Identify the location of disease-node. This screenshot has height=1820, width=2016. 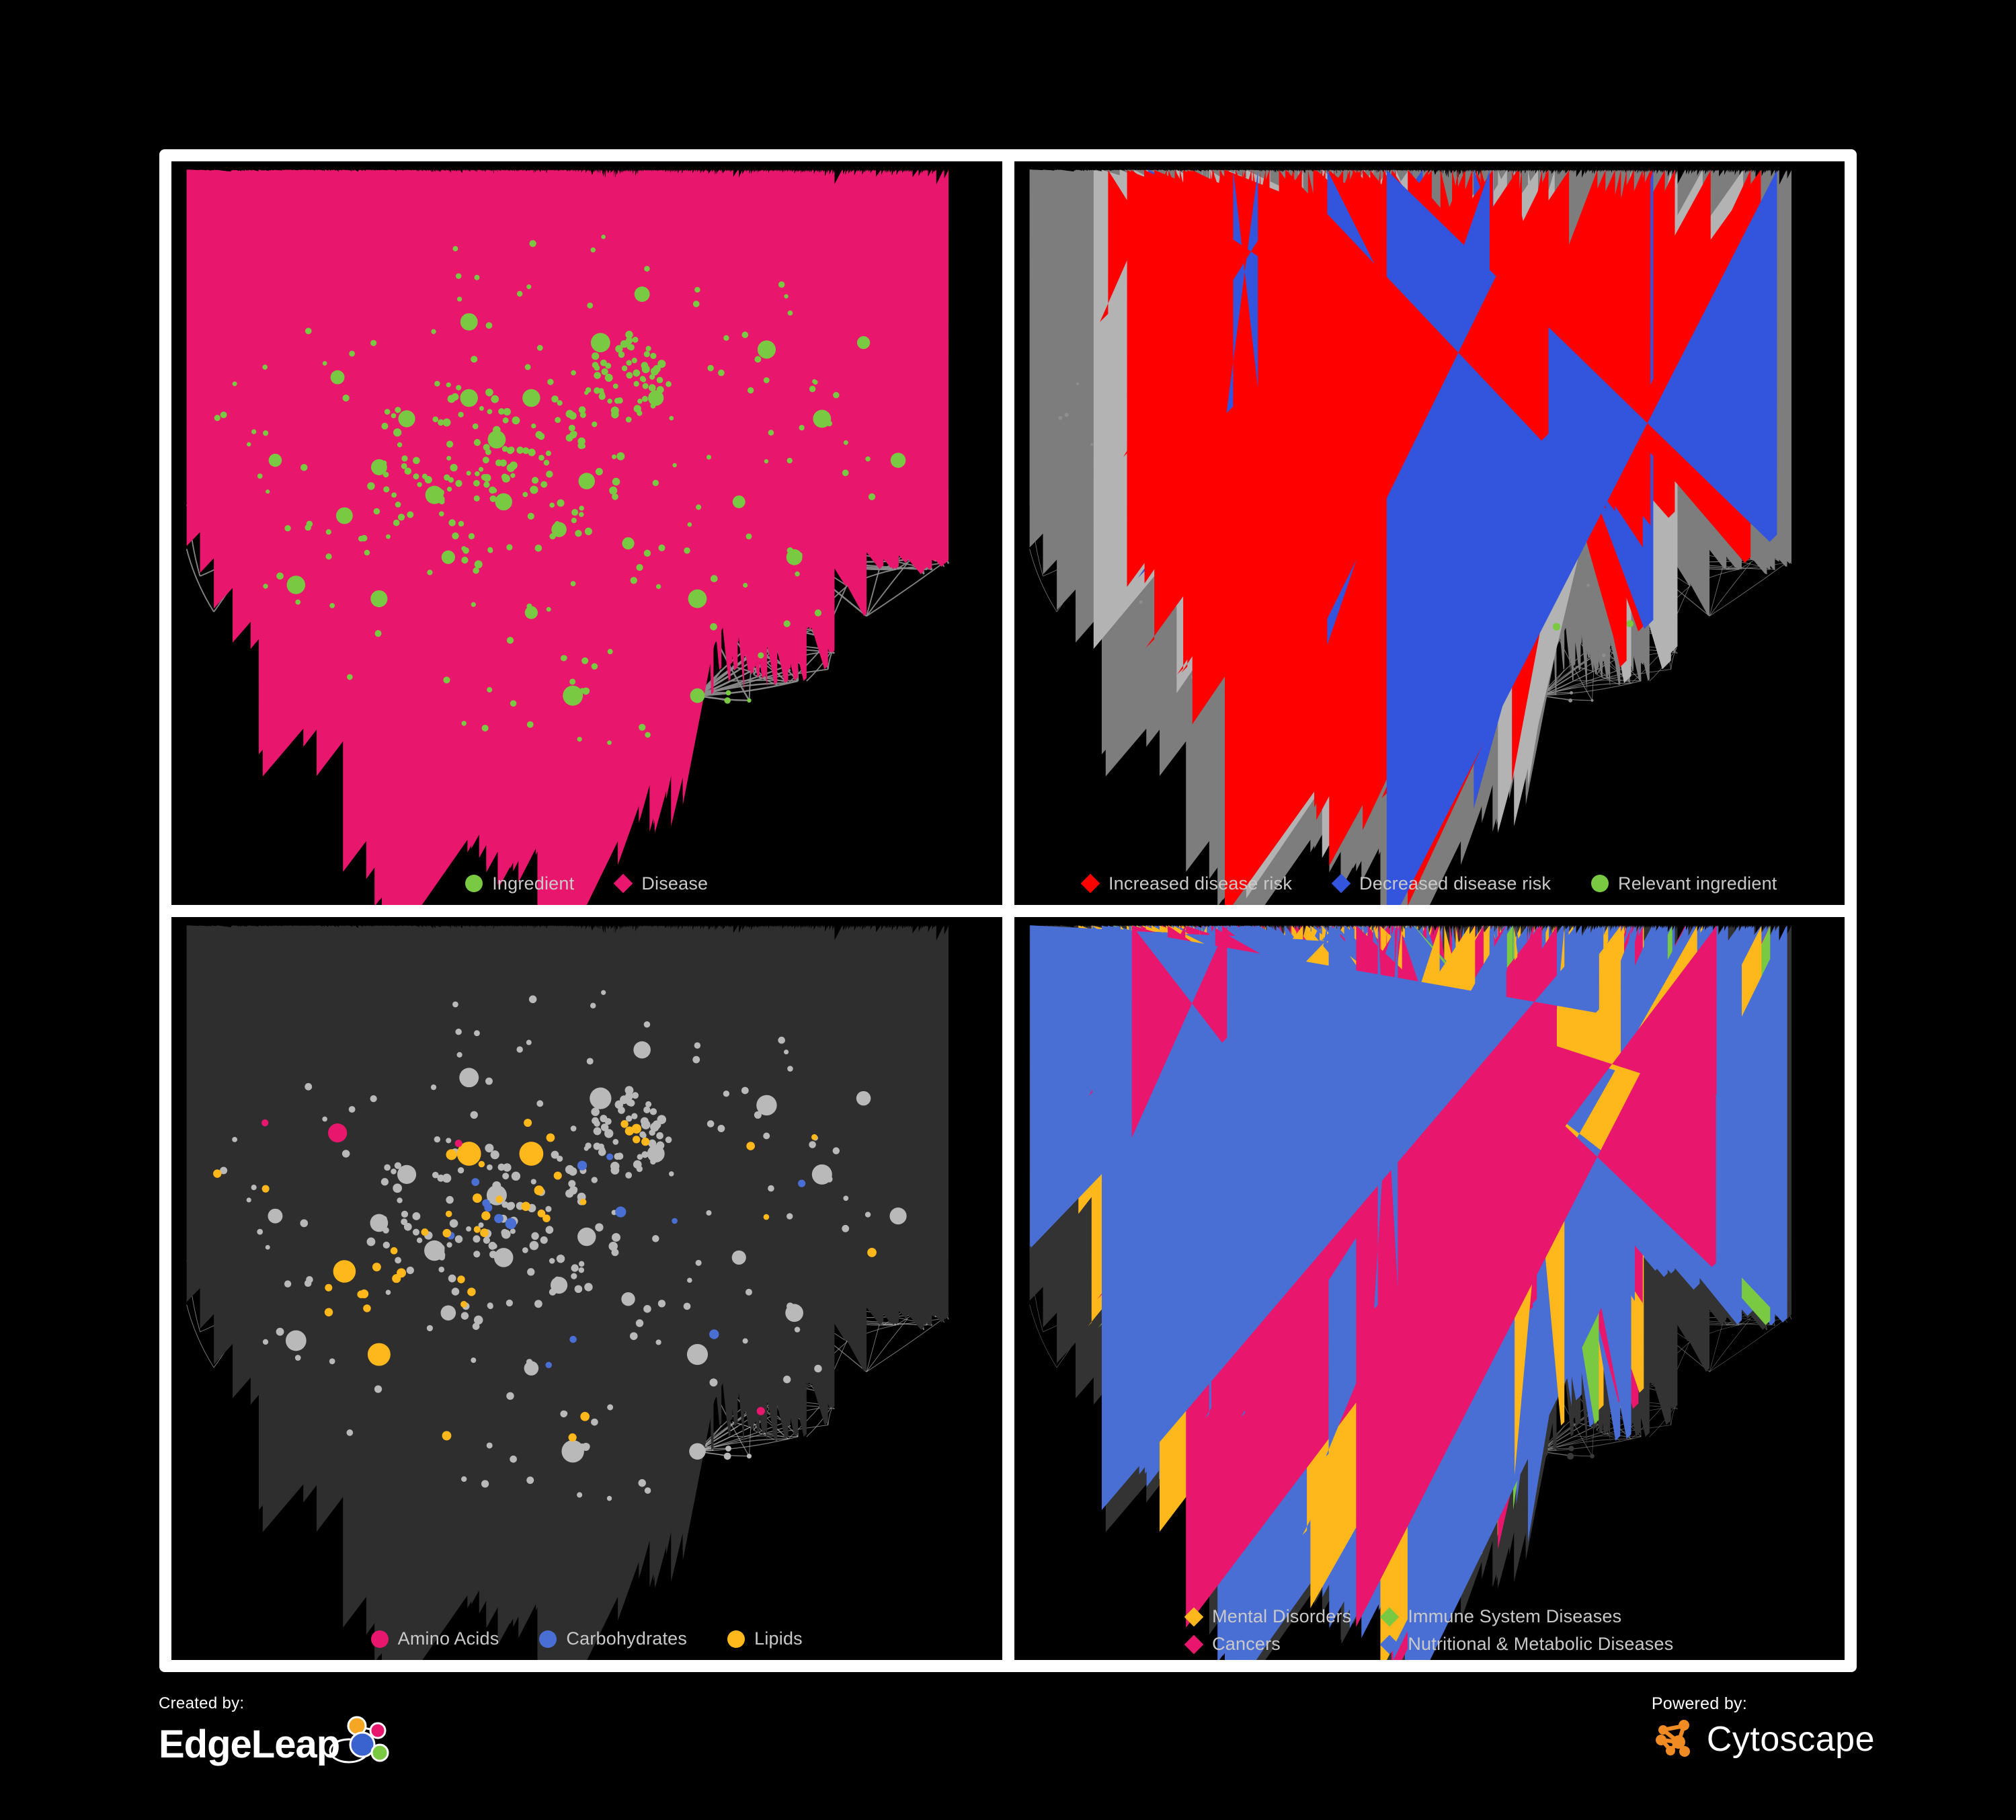
(1417, 436).